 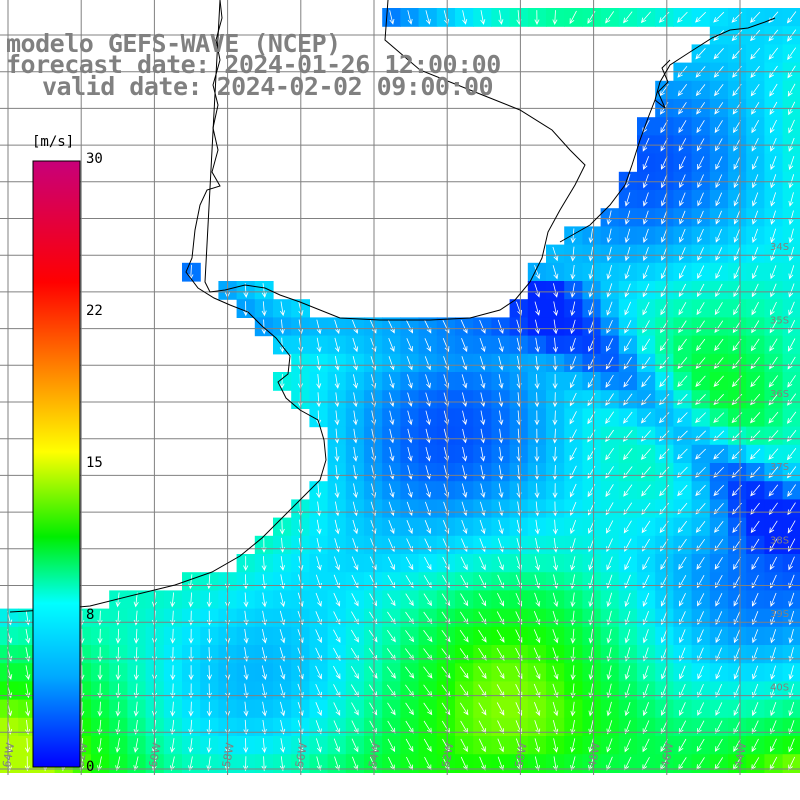 I want to click on latitude-label: 37S, so click(x=779, y=467).